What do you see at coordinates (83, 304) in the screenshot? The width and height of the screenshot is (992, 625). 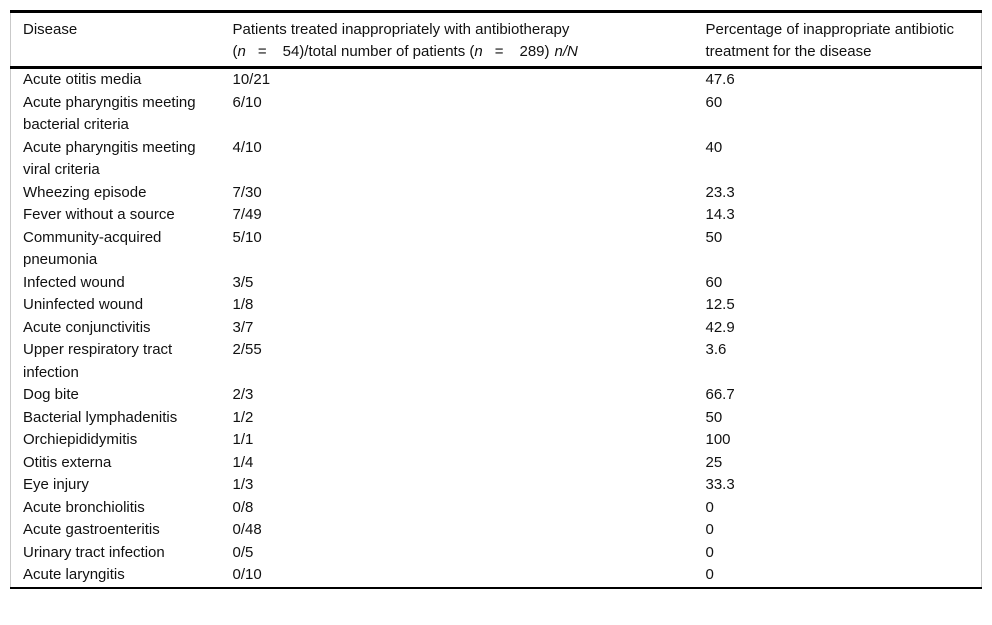 I see `cell-disease: Uninfected wound` at bounding box center [83, 304].